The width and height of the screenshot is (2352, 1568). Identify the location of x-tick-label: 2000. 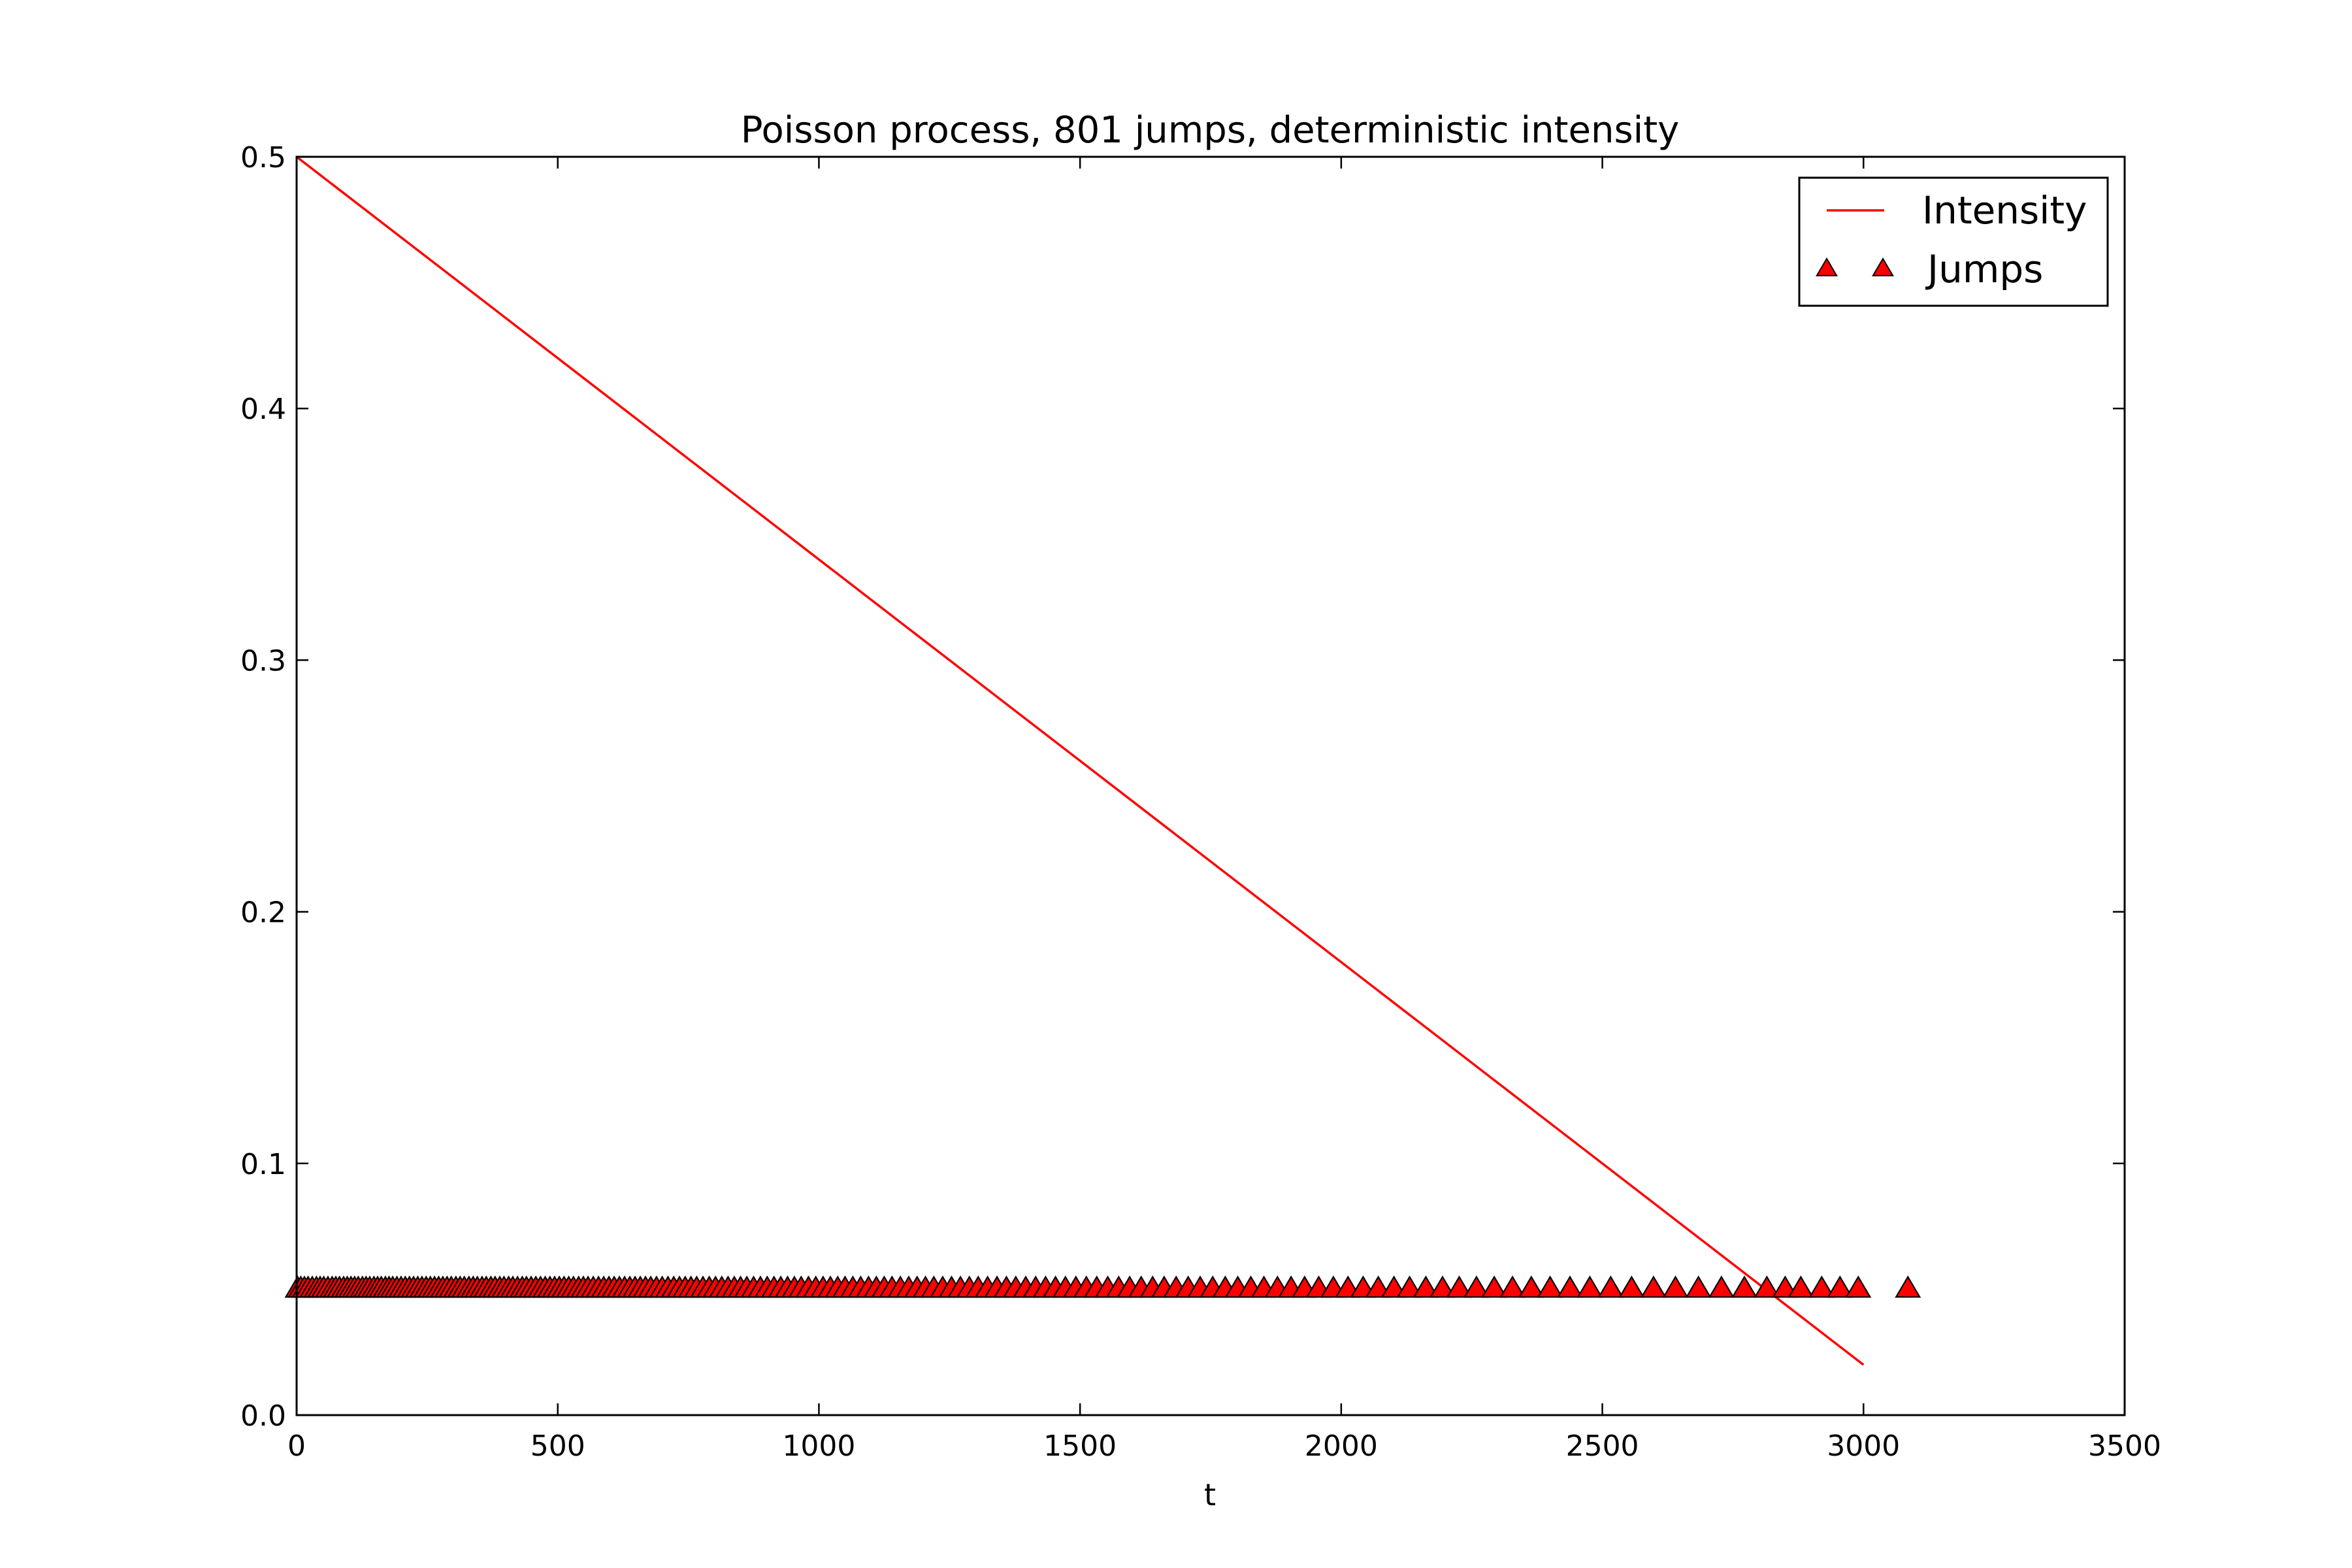
(1341, 1446).